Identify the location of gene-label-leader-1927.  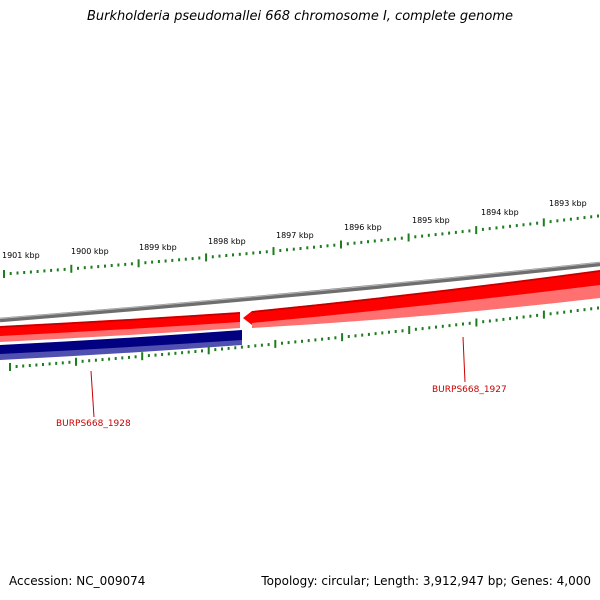
(464, 359).